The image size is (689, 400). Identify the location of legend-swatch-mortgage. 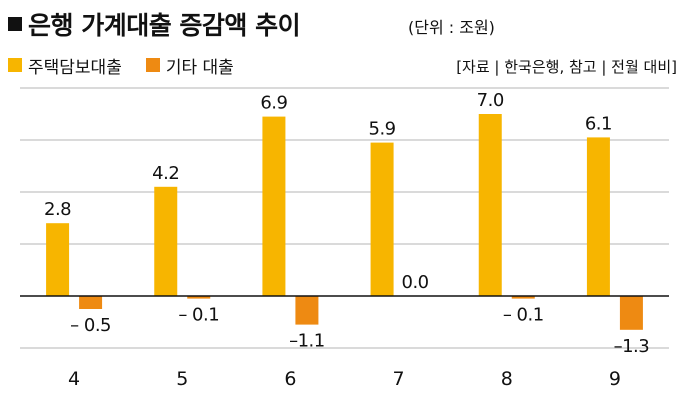
(15, 65).